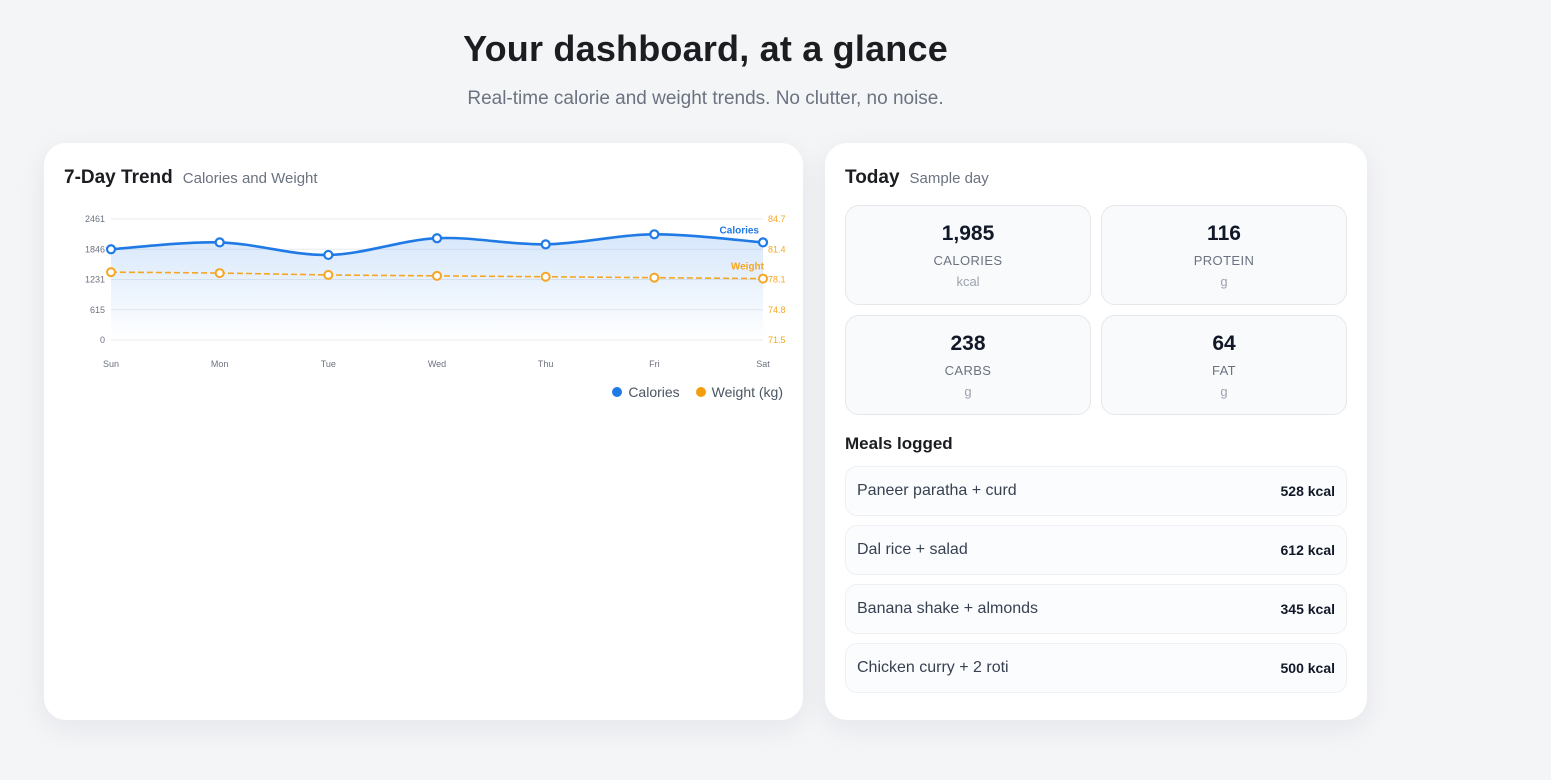 The width and height of the screenshot is (1551, 780). I want to click on y-tick-label-right: 81.4, so click(777, 249).